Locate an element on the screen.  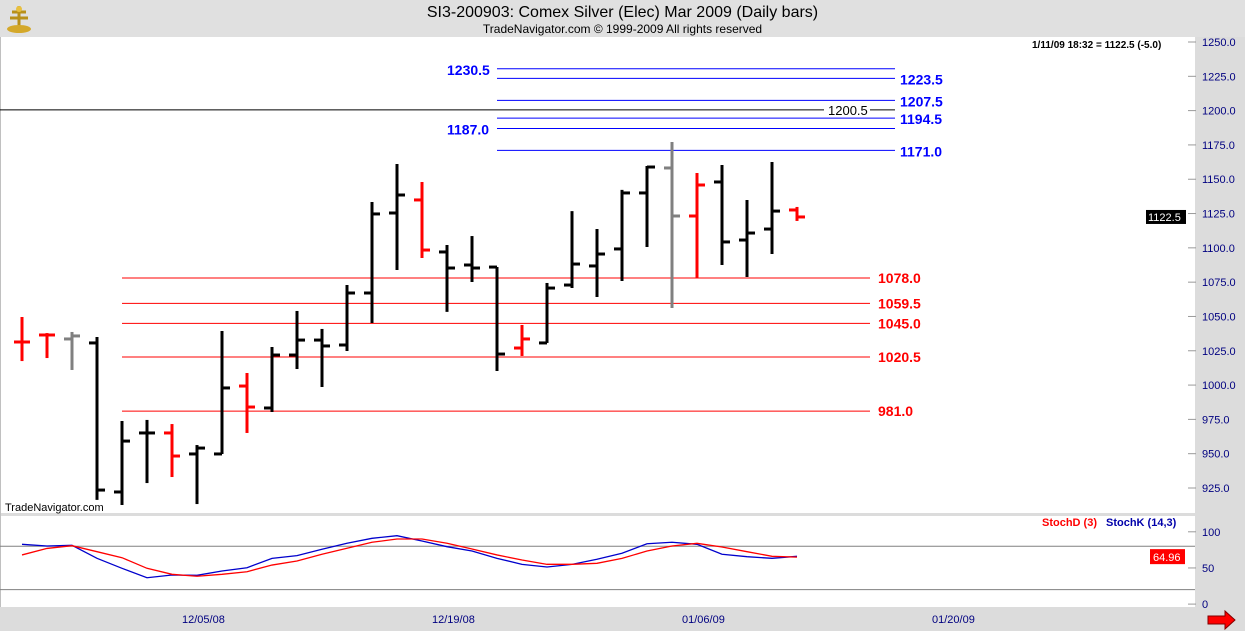
stoch-d-line is located at coordinates (409, 557).